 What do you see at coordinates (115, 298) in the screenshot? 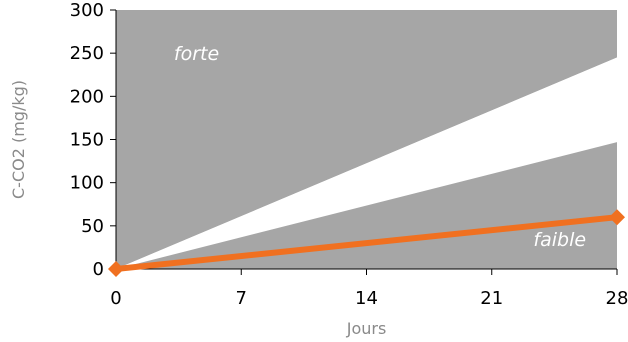
I see `x-tick-label: 0` at bounding box center [115, 298].